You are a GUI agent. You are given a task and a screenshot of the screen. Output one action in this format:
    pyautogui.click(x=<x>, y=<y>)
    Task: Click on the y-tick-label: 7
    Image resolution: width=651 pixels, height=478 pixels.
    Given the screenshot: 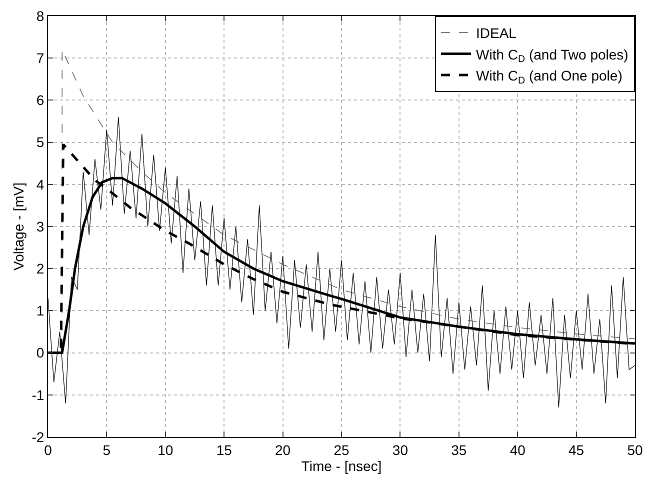 What is the action you would take?
    pyautogui.click(x=40, y=58)
    